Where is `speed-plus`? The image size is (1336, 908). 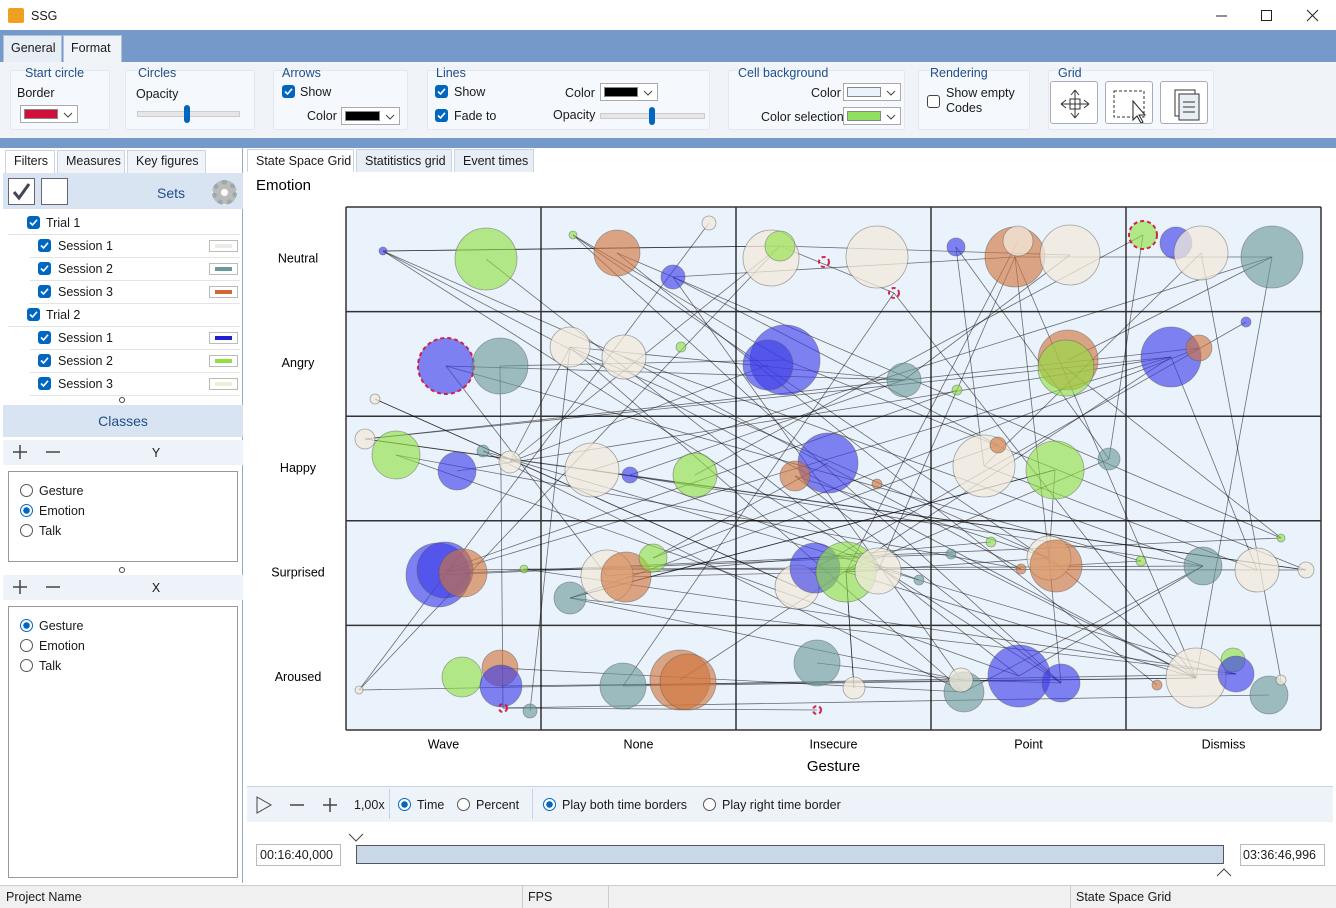 speed-plus is located at coordinates (330, 805).